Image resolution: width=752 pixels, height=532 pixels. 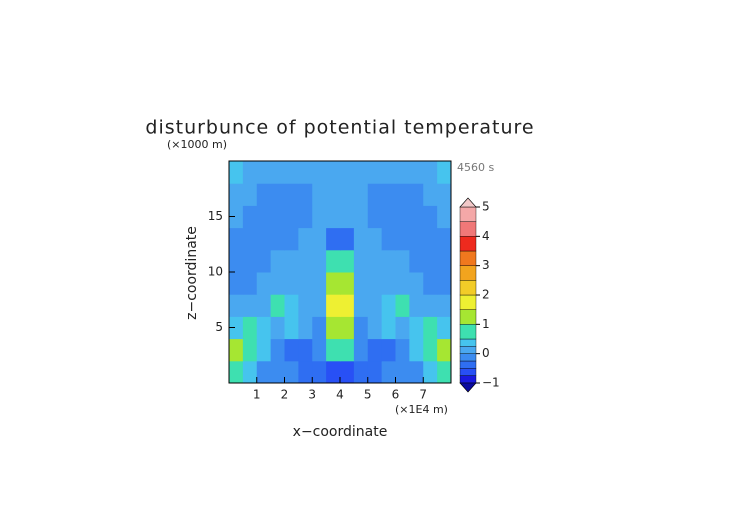 I want to click on colorbar-tick-label: 2, so click(x=486, y=295).